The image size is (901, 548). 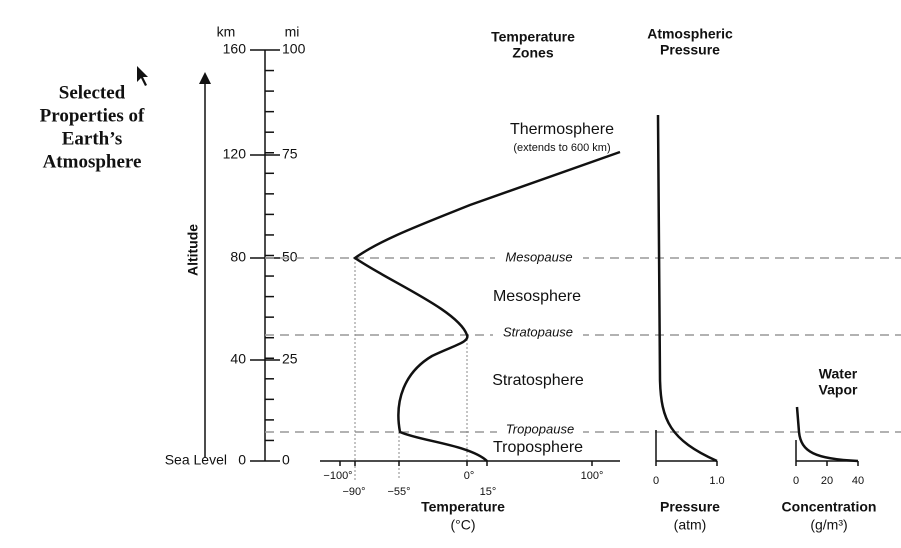 I want to click on title: Selected, so click(x=92, y=92).